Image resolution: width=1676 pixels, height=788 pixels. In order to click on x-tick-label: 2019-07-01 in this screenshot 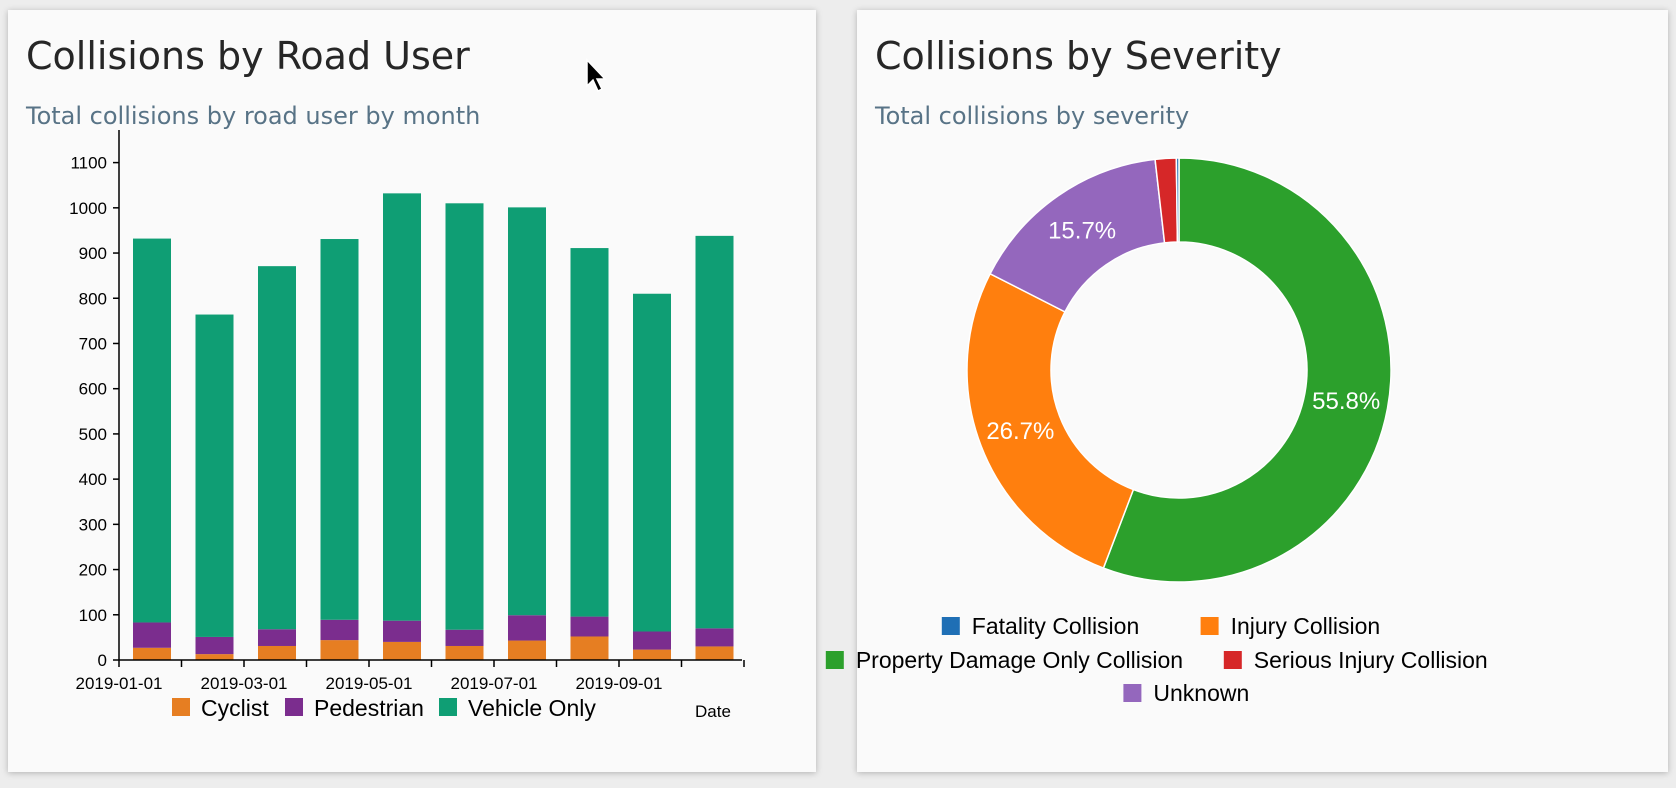, I will do `click(494, 683)`.